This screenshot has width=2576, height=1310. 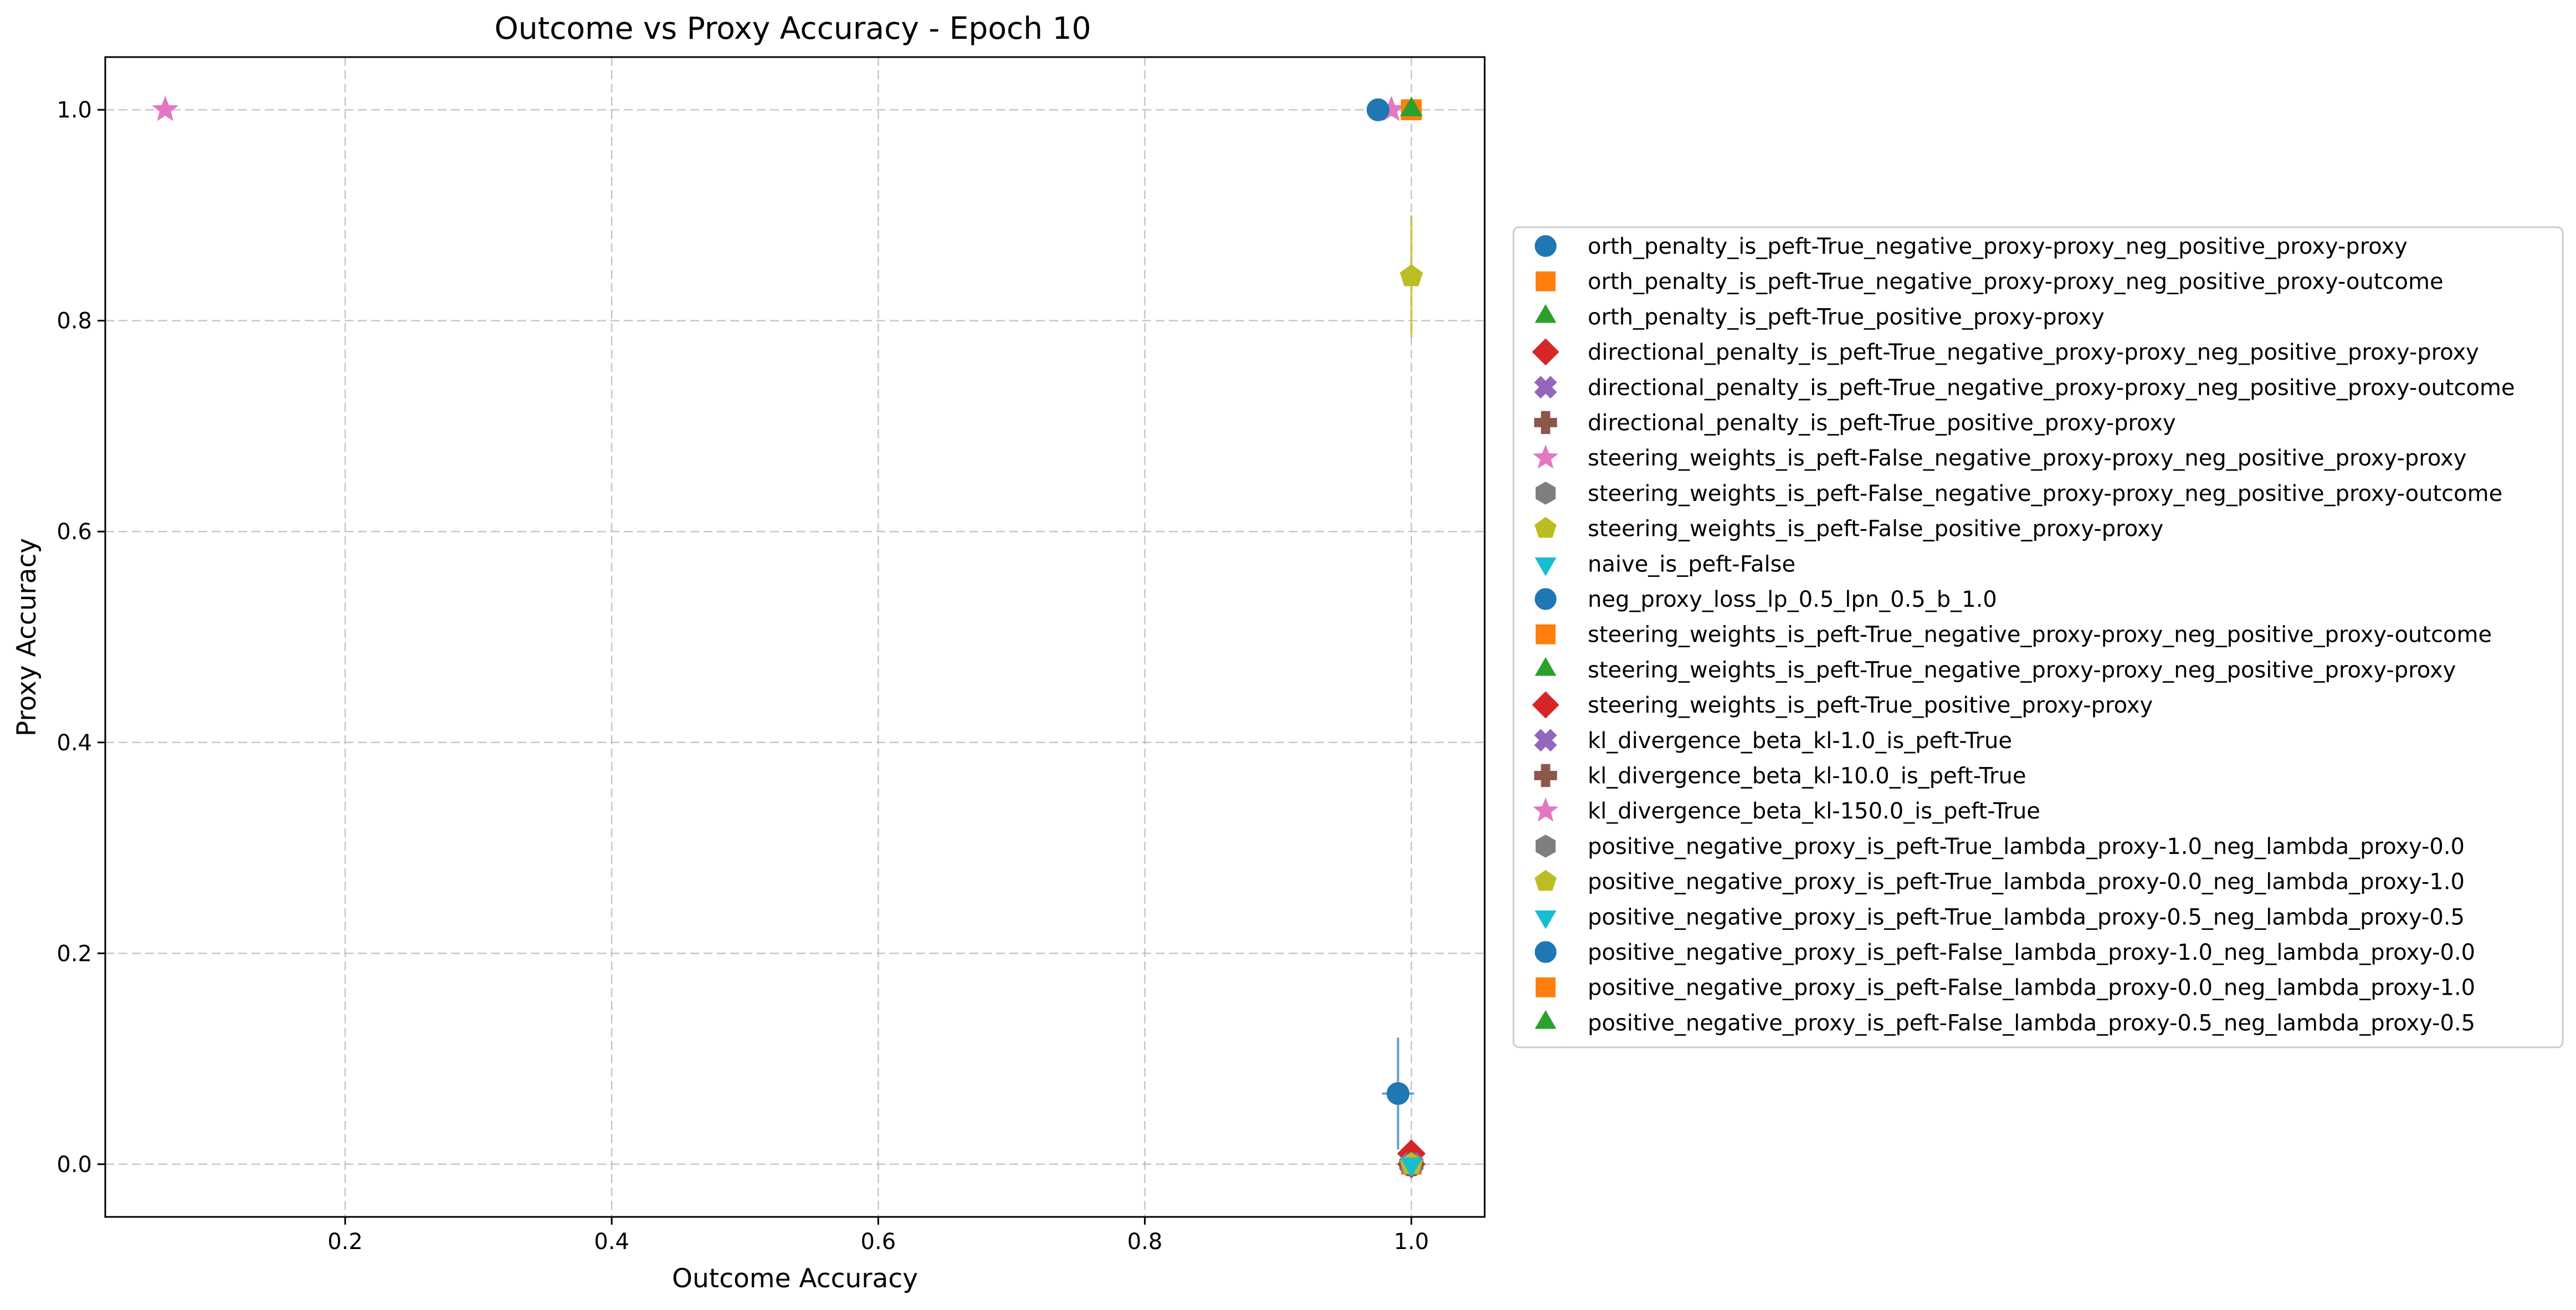 What do you see at coordinates (74, 1165) in the screenshot?
I see `y-tick-label: 0.0` at bounding box center [74, 1165].